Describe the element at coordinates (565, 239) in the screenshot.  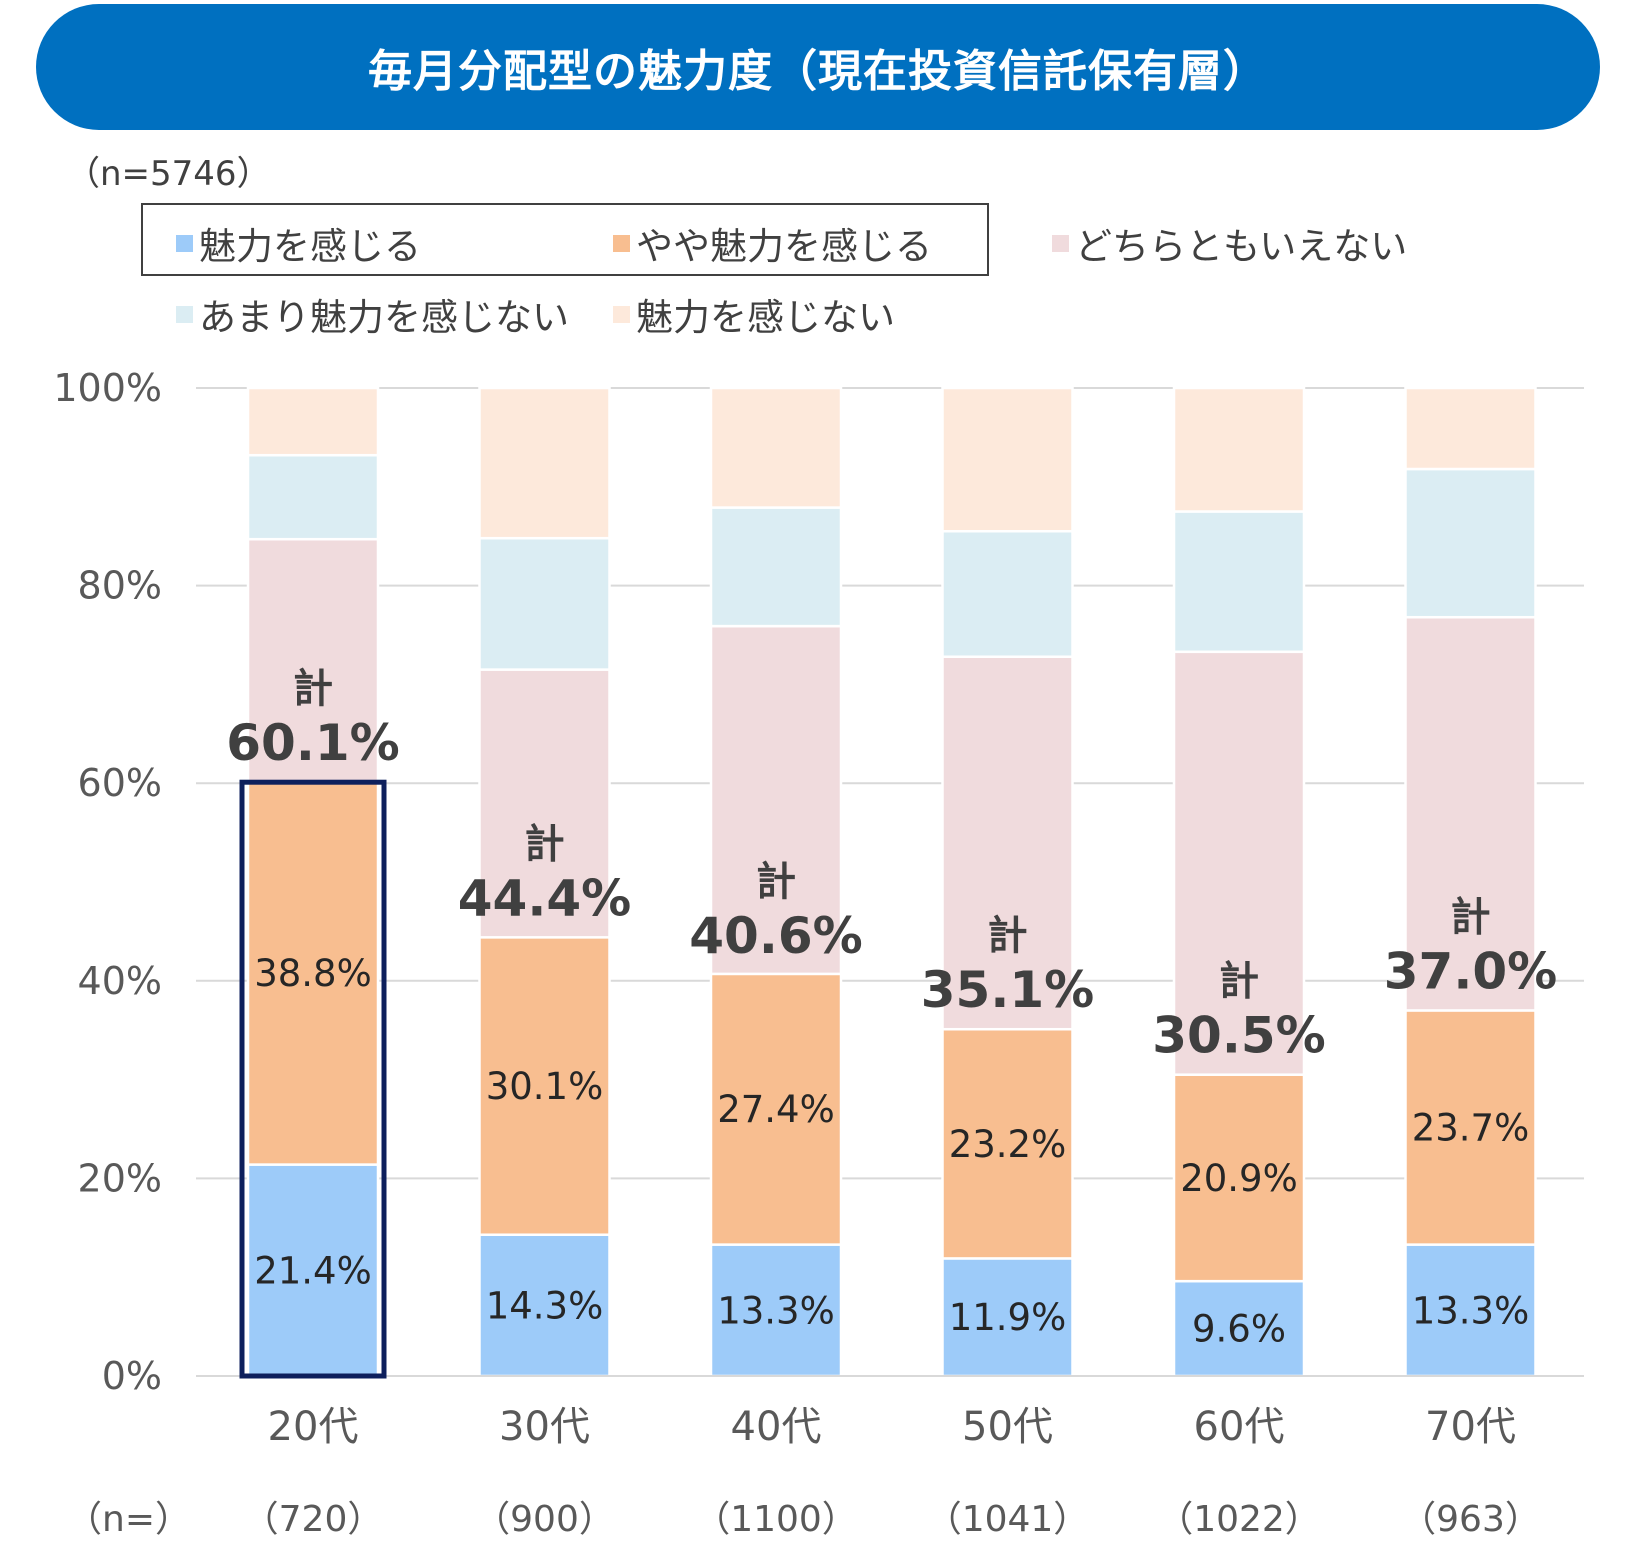
I see `legend-highlight-frame` at that location.